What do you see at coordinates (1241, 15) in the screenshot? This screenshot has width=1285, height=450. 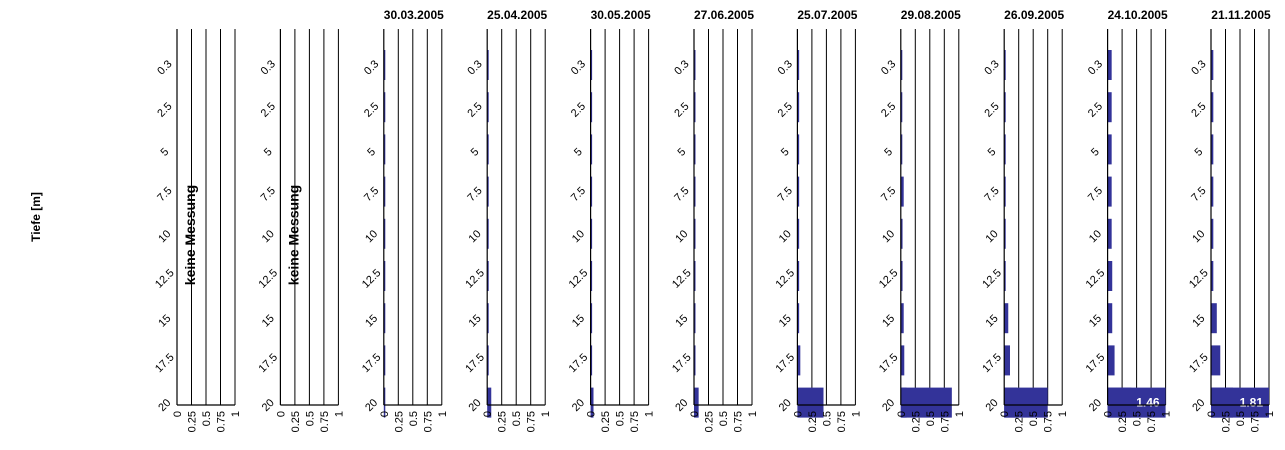 I see `panel-title: 21.11.2005` at bounding box center [1241, 15].